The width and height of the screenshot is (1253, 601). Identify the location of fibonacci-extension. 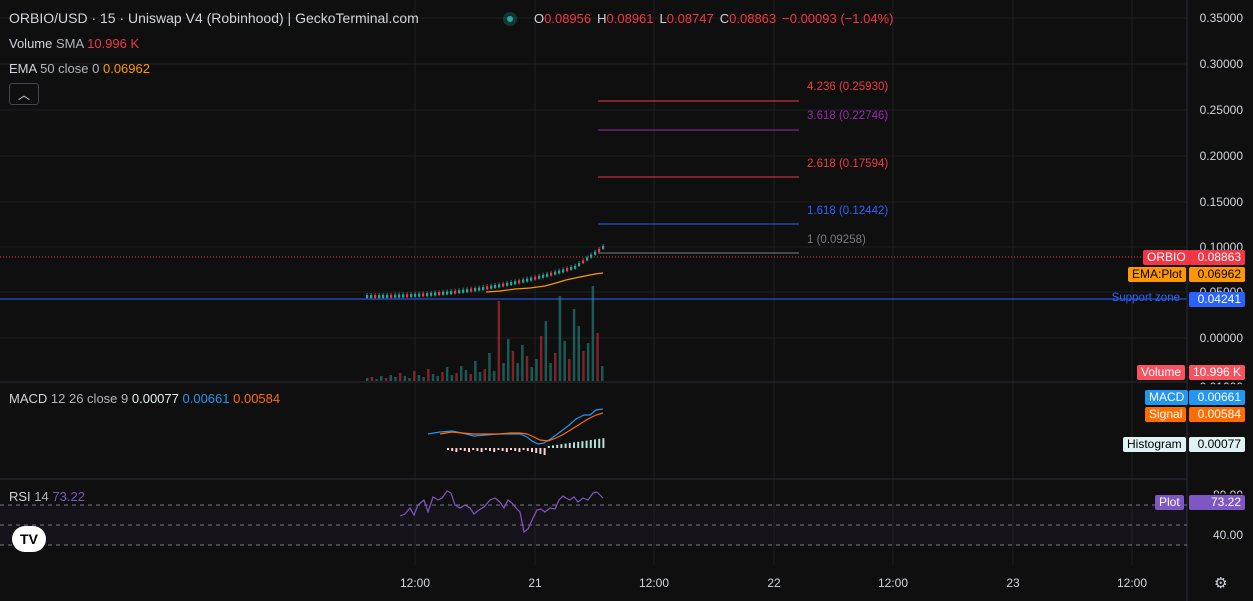
(698, 177).